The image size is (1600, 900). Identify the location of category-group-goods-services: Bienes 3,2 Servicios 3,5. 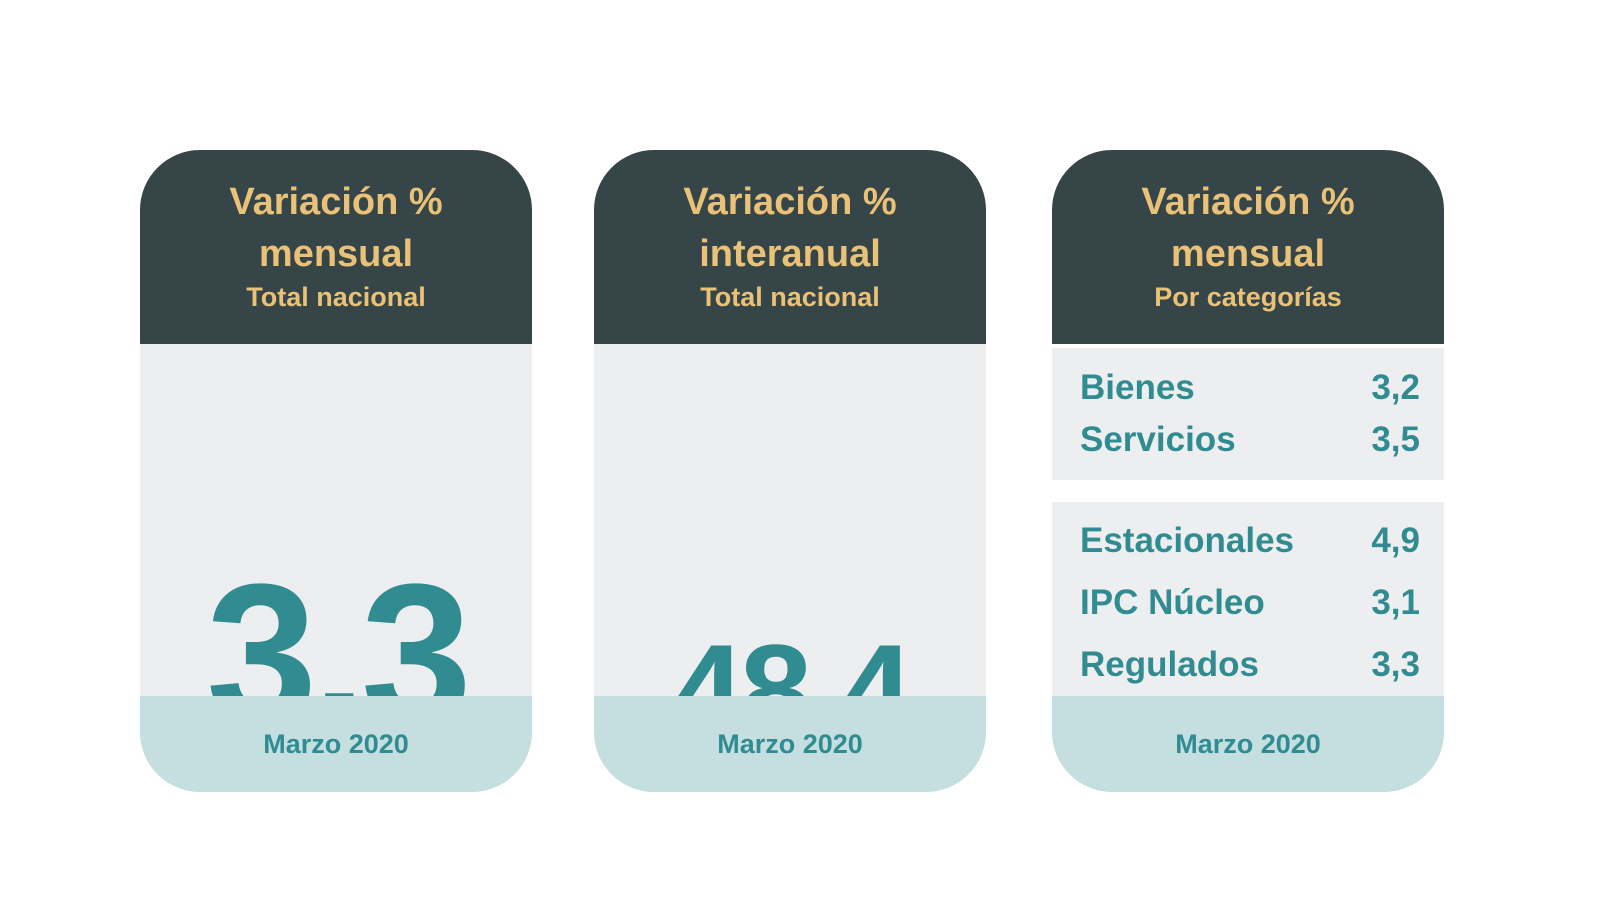
(1248, 414).